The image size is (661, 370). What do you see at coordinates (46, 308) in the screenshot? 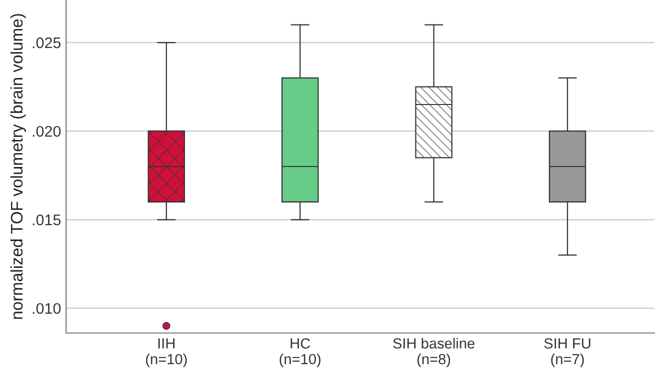
I see `y-tick-label: .010` at bounding box center [46, 308].